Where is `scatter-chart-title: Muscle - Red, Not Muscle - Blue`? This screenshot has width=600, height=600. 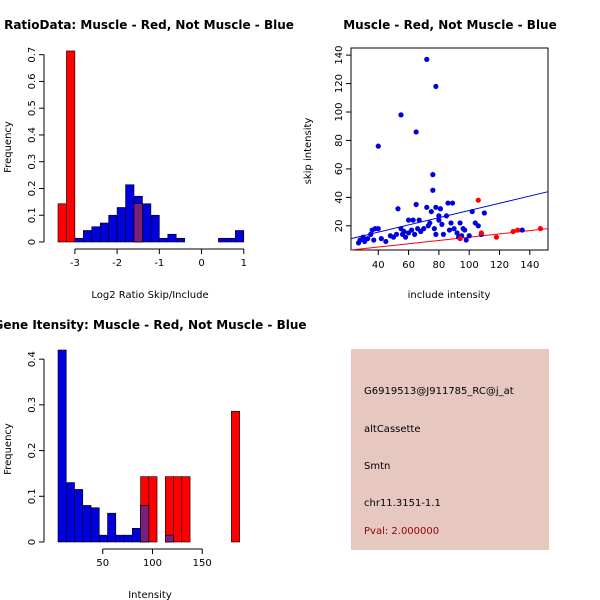
scatter-chart-title: Muscle - Red, Not Muscle - Blue is located at coordinates (450, 25).